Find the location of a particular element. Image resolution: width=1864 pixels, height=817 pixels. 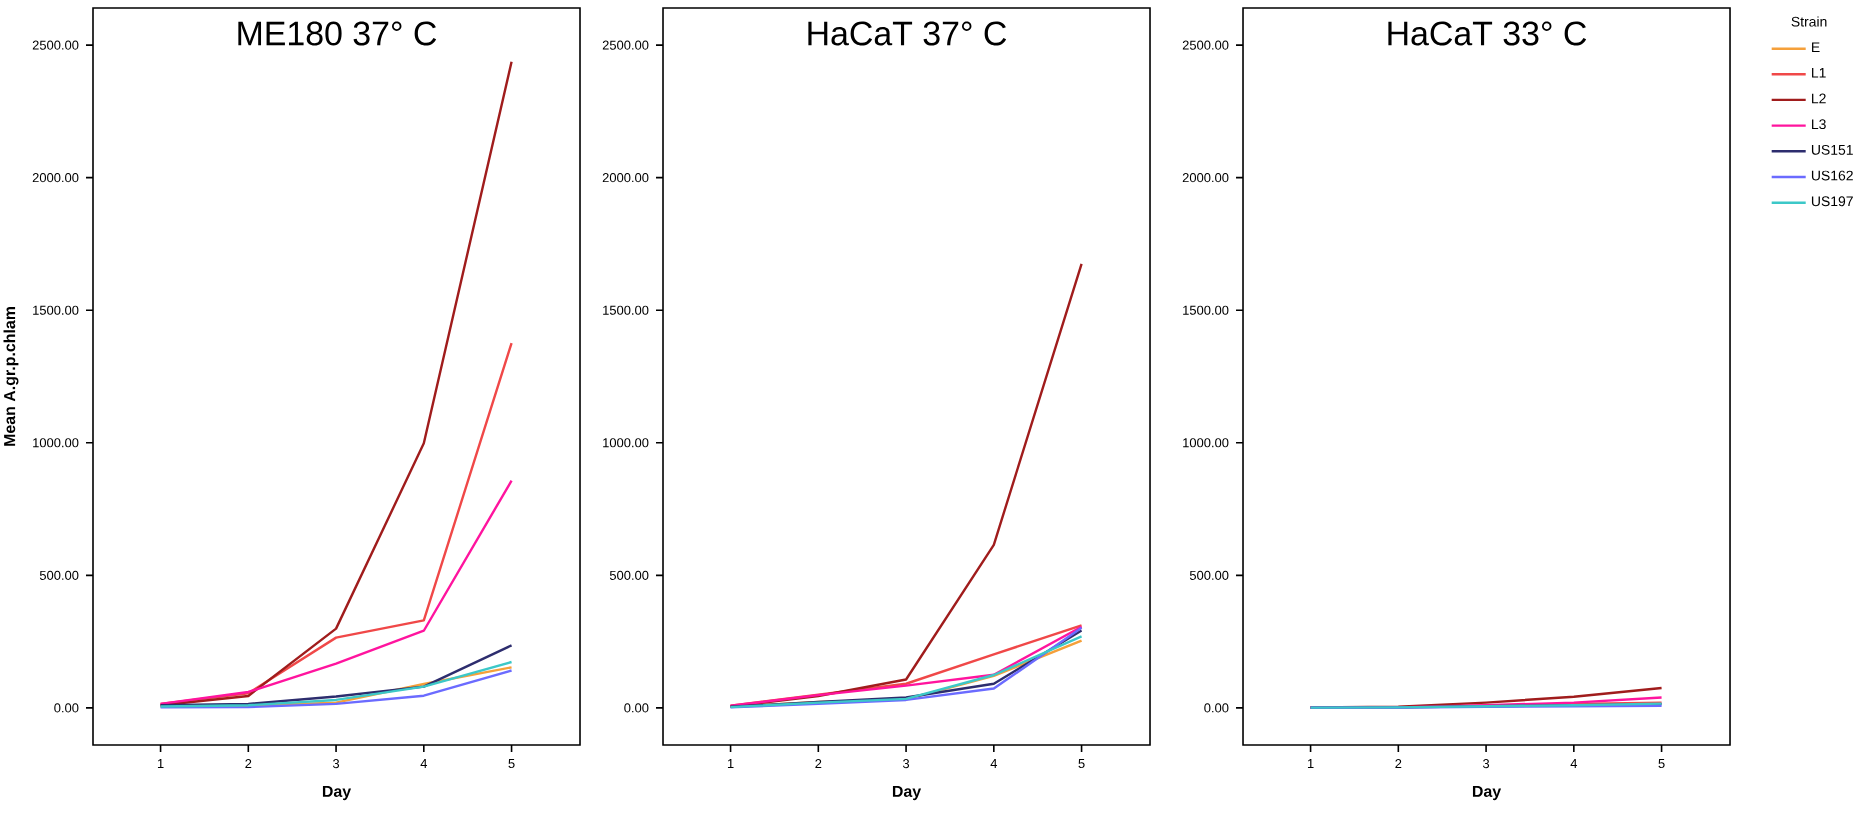

legend-label: L3 is located at coordinates (1819, 124).